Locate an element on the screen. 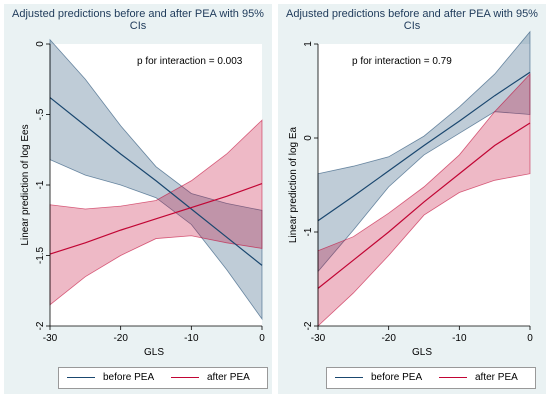  interaction-annotation: p for interaction = 0.003 is located at coordinates (190, 61).